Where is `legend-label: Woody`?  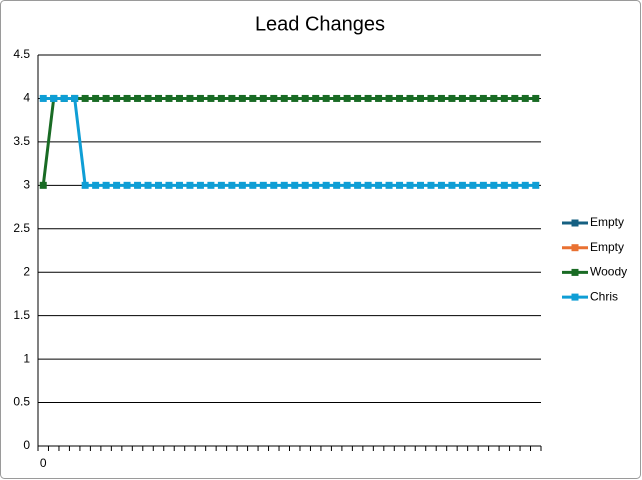 legend-label: Woody is located at coordinates (608, 272).